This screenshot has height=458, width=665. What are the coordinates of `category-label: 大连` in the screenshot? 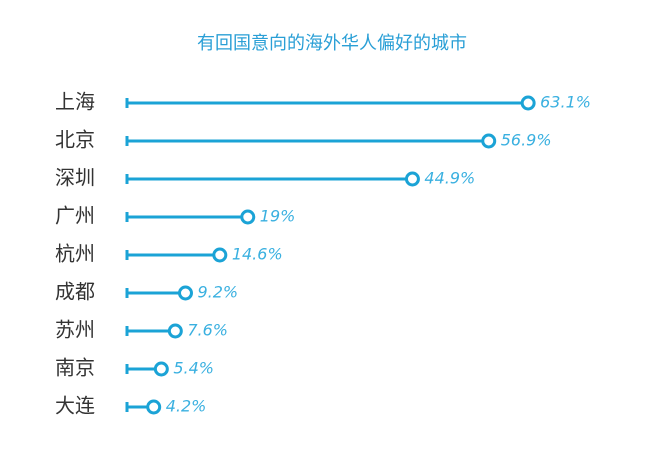 It's located at (75, 406).